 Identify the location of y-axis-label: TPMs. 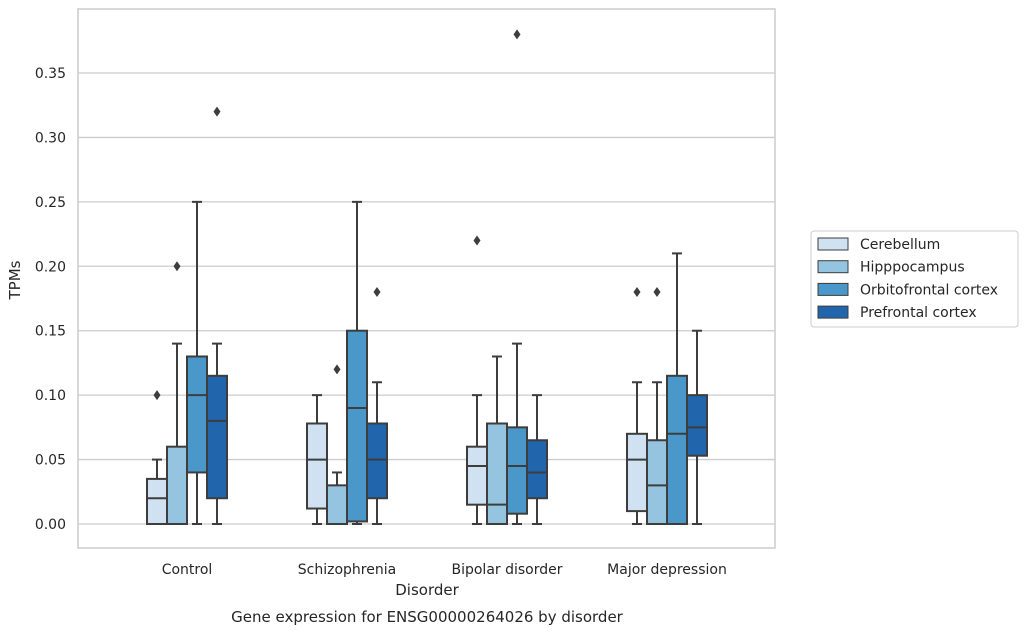
(15, 280).